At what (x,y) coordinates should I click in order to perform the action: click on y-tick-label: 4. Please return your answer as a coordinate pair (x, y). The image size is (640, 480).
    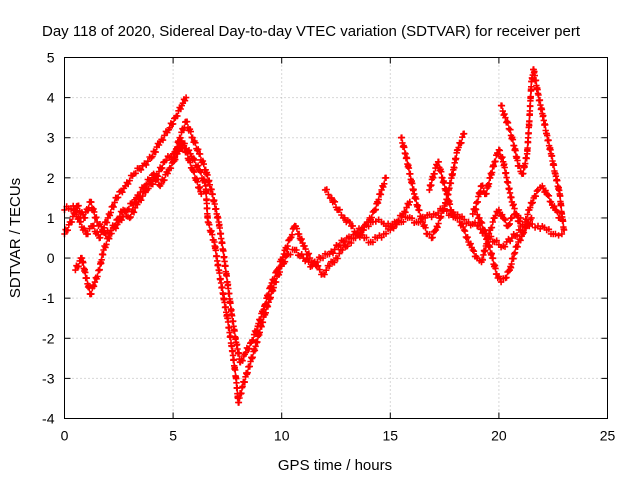
    Looking at the image, I should click on (51, 98).